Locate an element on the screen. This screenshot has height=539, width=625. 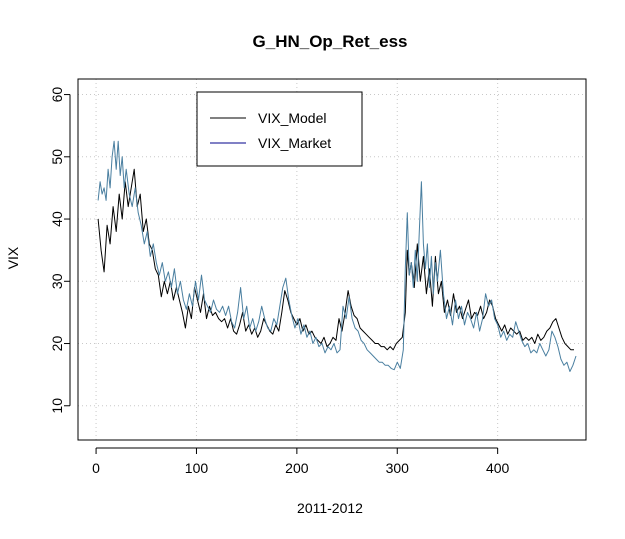
y-tick-label: 40 is located at coordinates (57, 219).